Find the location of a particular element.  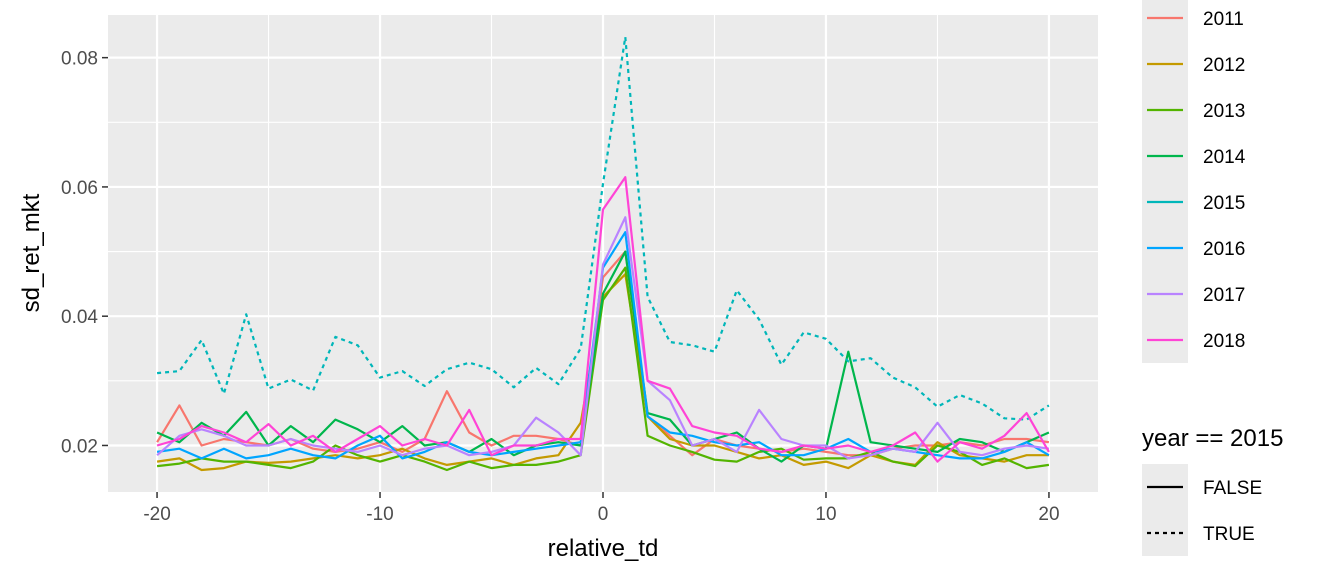

linetype-legend-title: year == 2015 is located at coordinates (1212, 438).